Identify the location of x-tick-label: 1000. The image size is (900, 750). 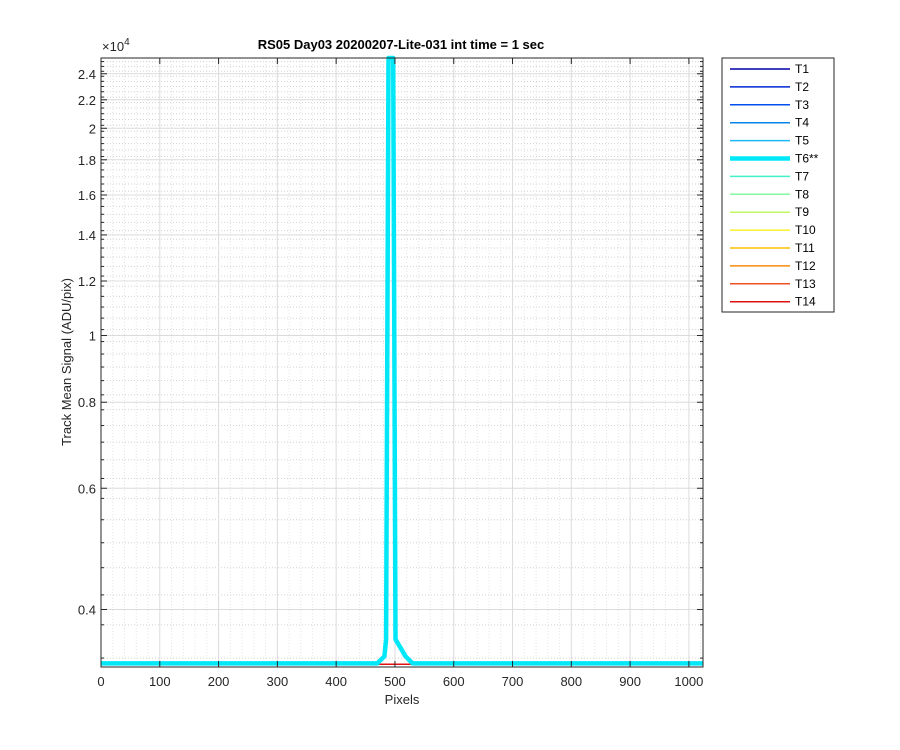
(688, 681).